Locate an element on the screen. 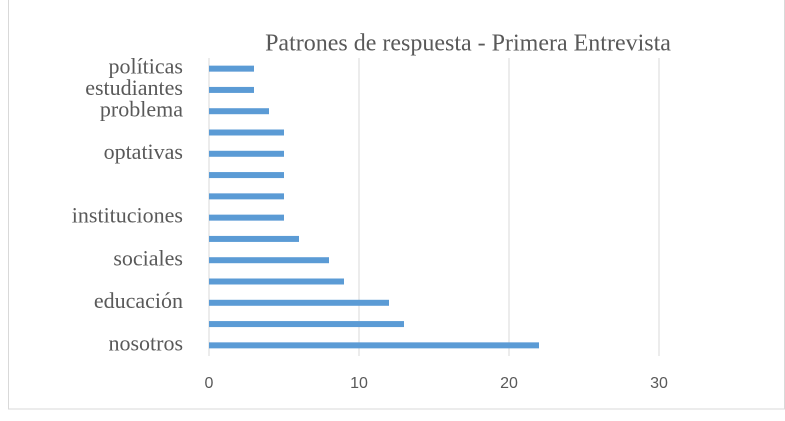  y-tick-label: políticas is located at coordinates (145, 66).